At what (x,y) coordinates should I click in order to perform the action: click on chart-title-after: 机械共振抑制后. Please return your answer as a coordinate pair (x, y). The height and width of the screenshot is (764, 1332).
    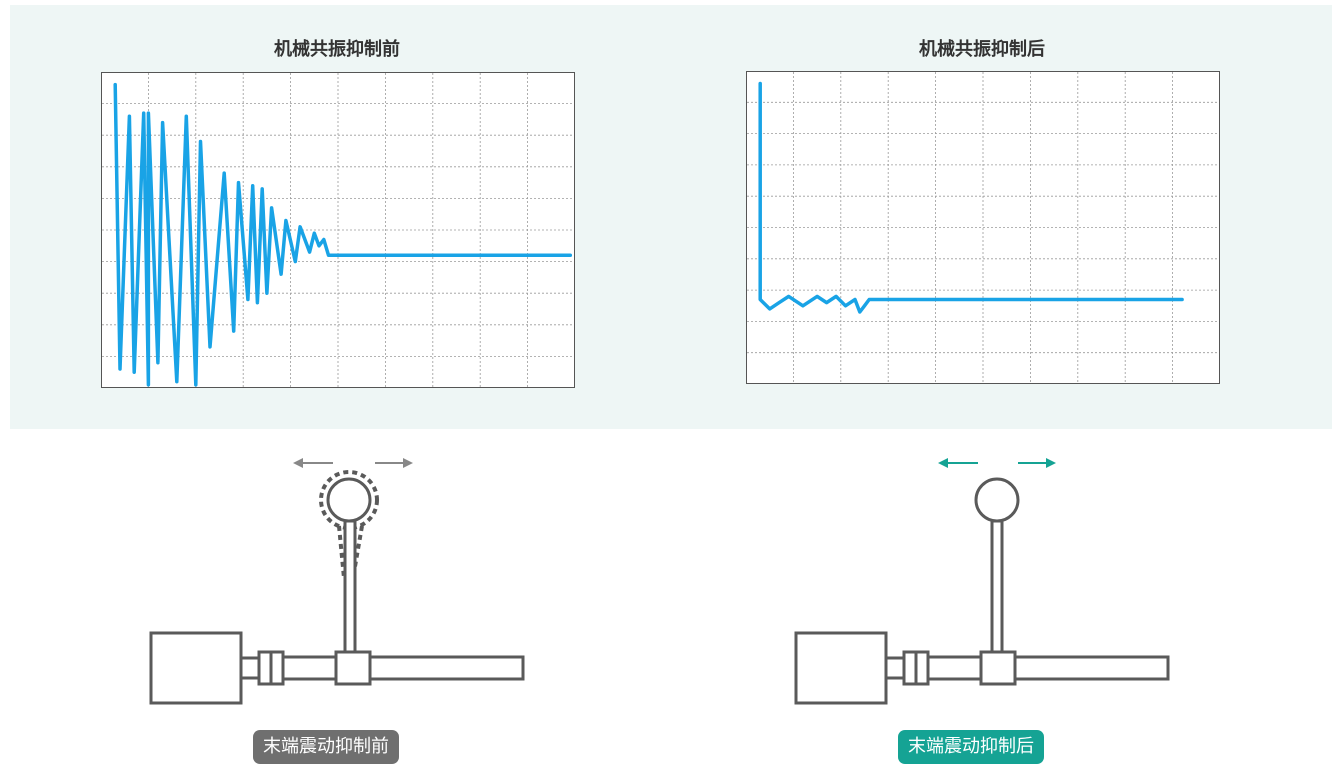
    Looking at the image, I should click on (982, 49).